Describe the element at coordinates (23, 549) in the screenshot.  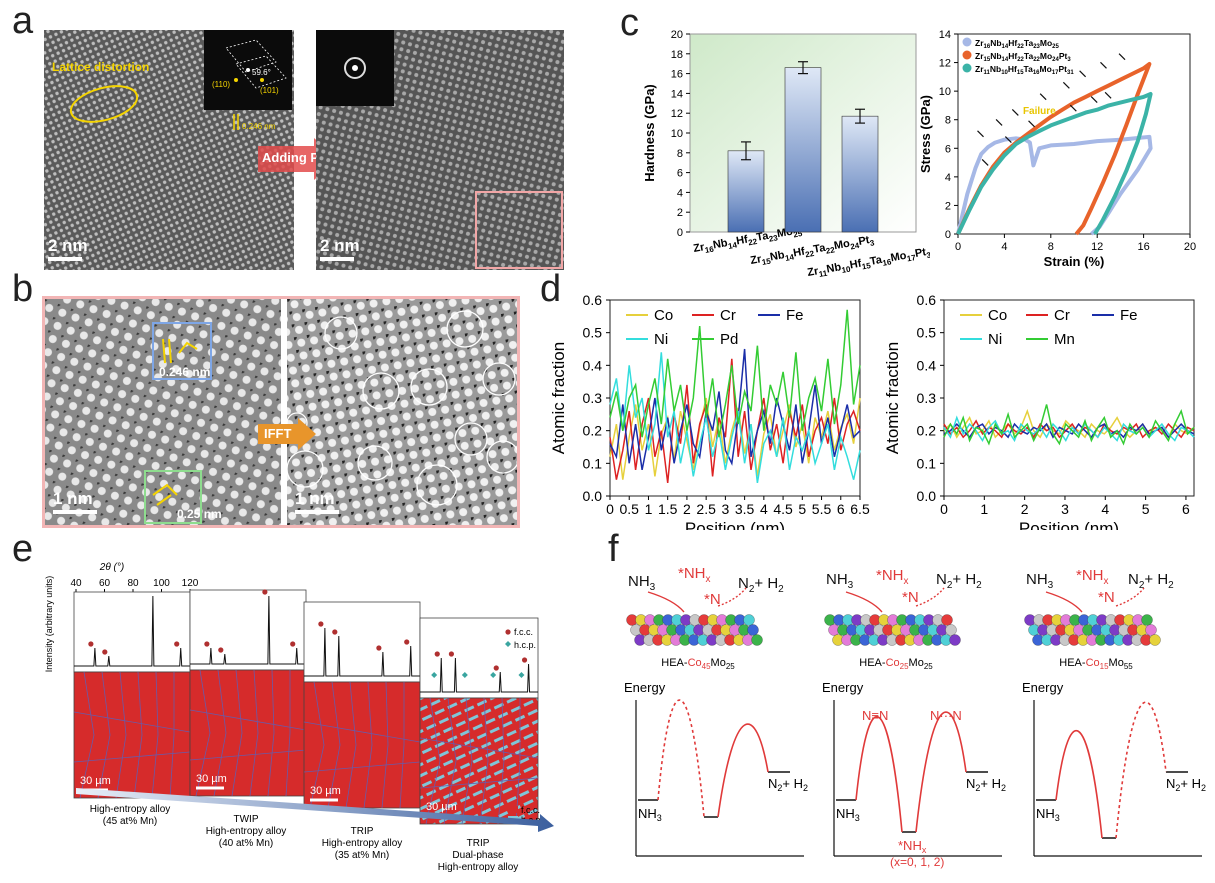
I see `panel-label-e: e` at that location.